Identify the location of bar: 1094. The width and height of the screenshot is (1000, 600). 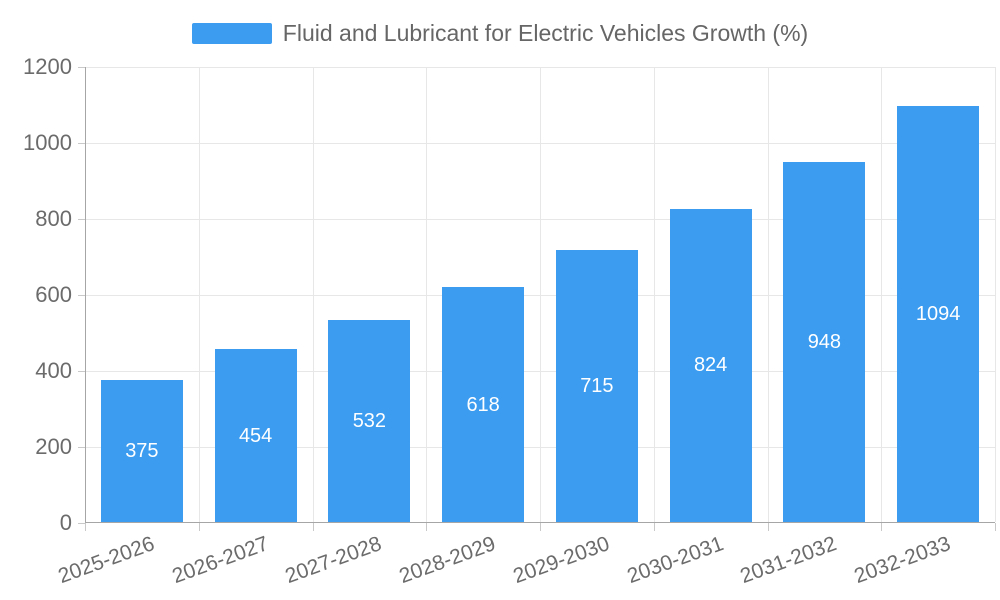
(938, 314).